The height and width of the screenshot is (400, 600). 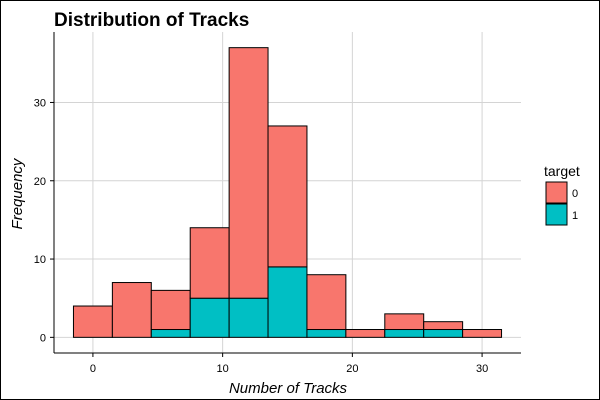 What do you see at coordinates (288, 388) in the screenshot?
I see `x-axis-label: Number of Tracks` at bounding box center [288, 388].